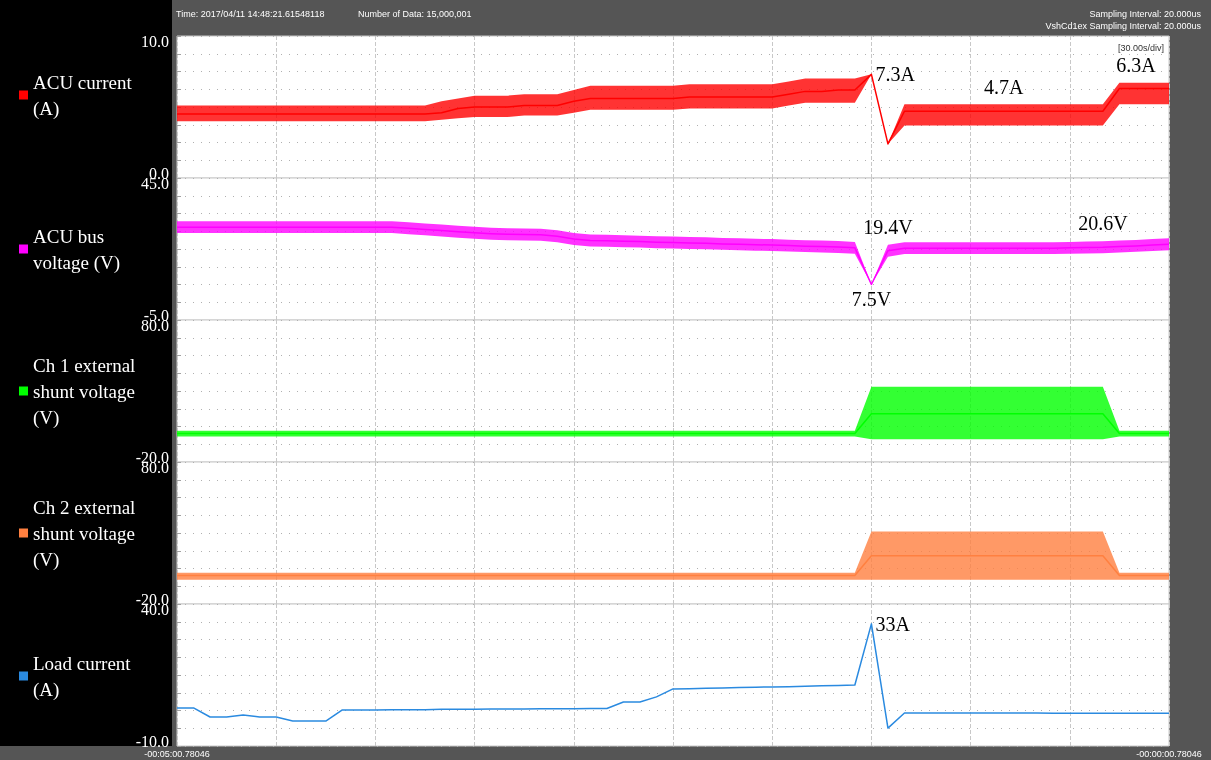 This screenshot has height=760, width=1211. What do you see at coordinates (155, 41) in the screenshot?
I see `y-tick-label: 10.0` at bounding box center [155, 41].